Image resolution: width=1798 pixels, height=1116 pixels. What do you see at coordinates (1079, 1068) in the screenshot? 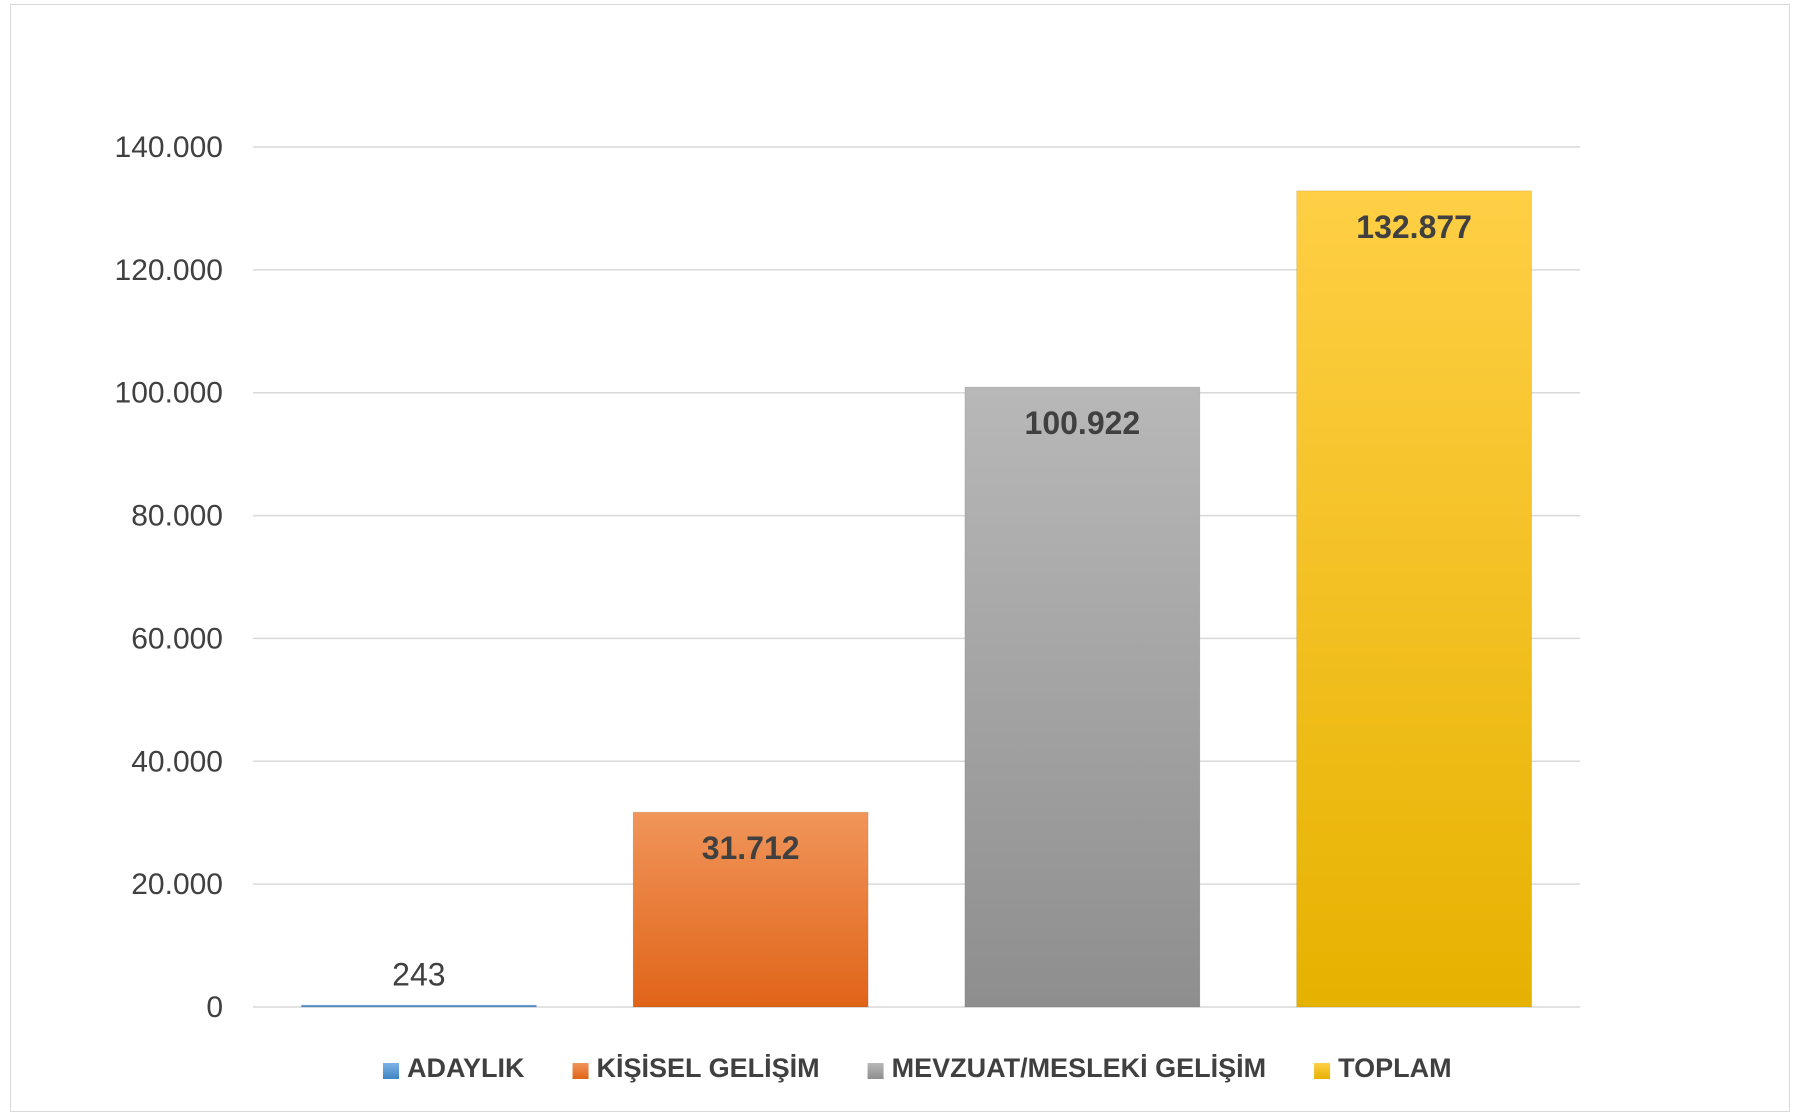
I see `legend-label: MEVZUAT/MESLEKİ GELİŞİM` at bounding box center [1079, 1068].